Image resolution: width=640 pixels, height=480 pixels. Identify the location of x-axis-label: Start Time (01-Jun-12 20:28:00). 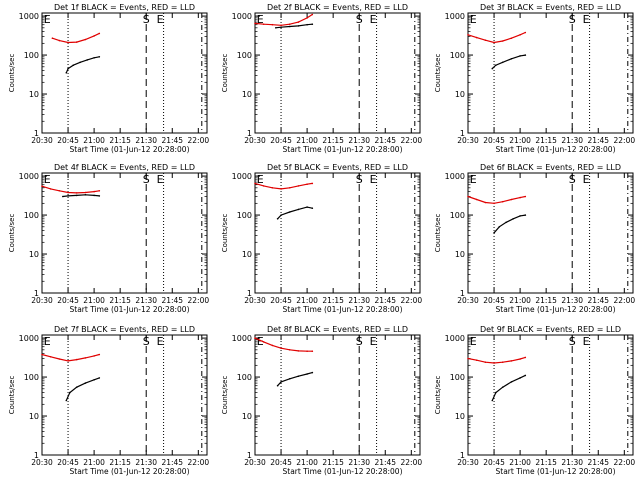
(556, 309).